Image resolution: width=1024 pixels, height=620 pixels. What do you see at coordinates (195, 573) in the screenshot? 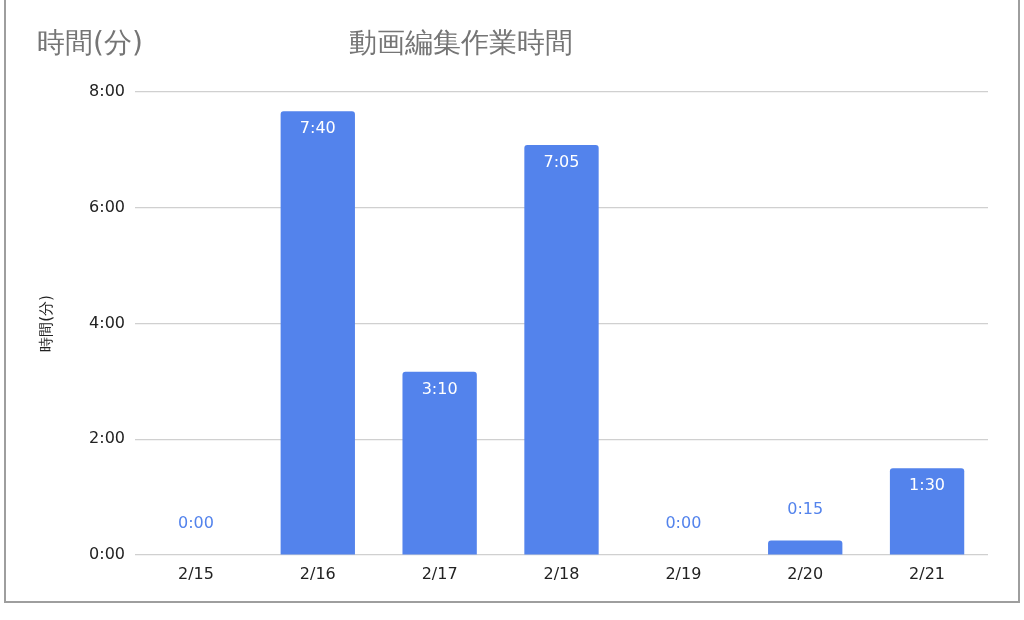
I see `x-tick-label: 2/15` at bounding box center [195, 573].